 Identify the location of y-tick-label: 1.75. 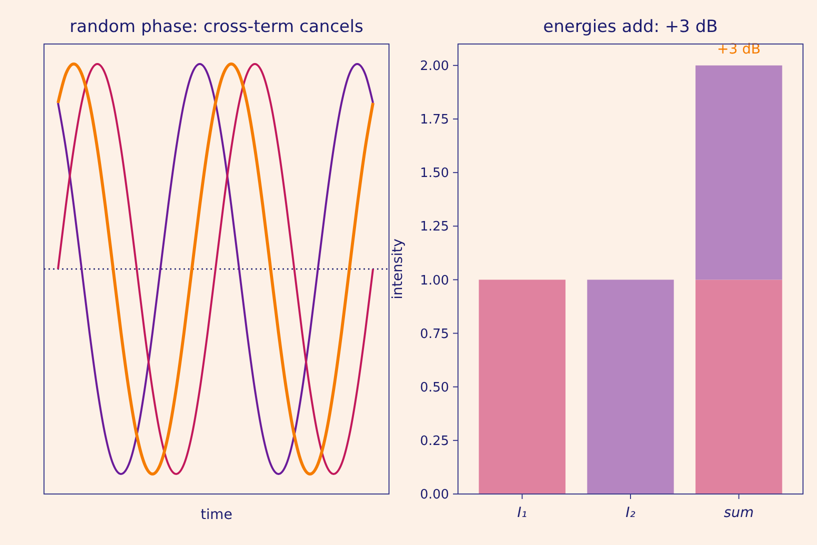
(434, 120).